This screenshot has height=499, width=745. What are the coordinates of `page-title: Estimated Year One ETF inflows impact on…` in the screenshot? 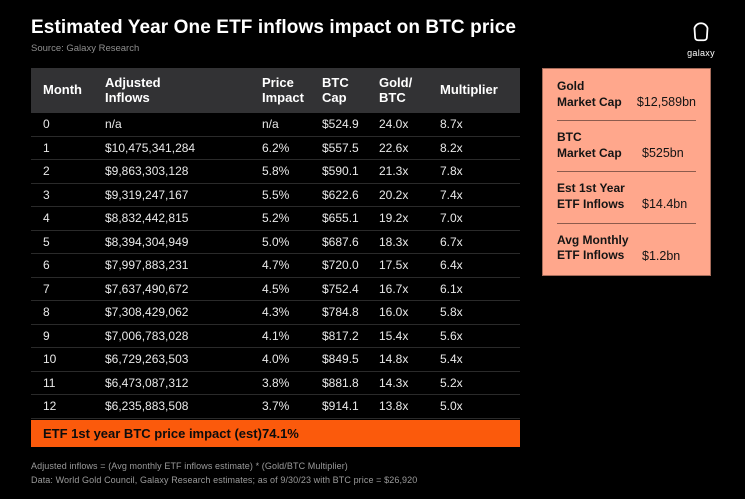 It's located at (274, 27).